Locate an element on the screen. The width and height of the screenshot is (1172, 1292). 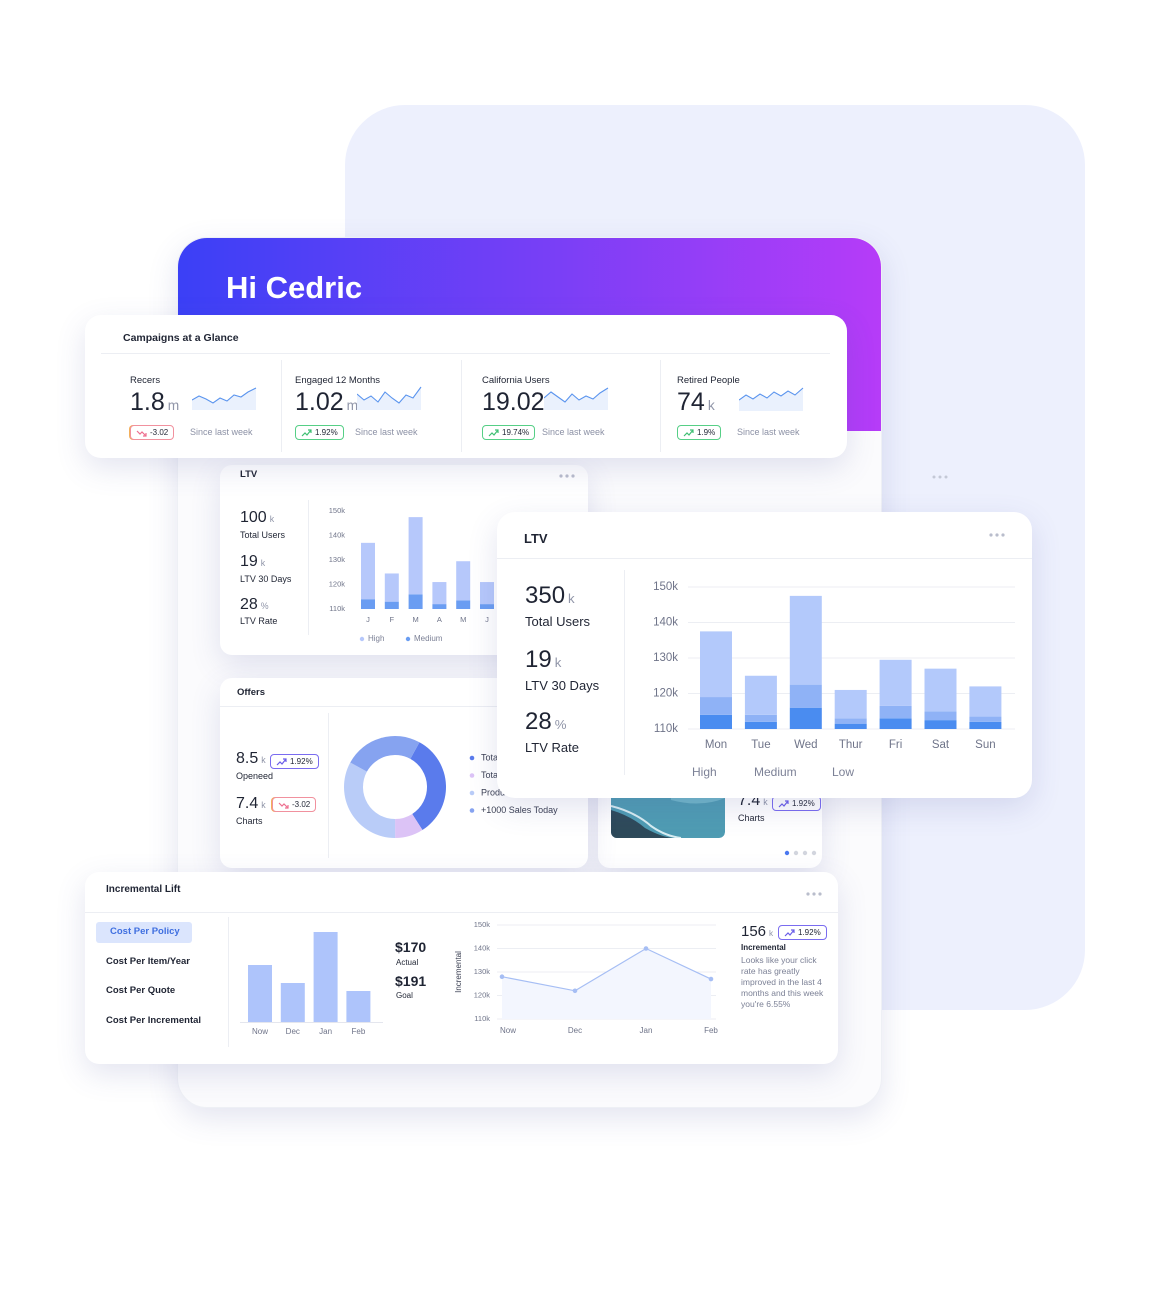
change-badge: 19.74% is located at coordinates (509, 432).